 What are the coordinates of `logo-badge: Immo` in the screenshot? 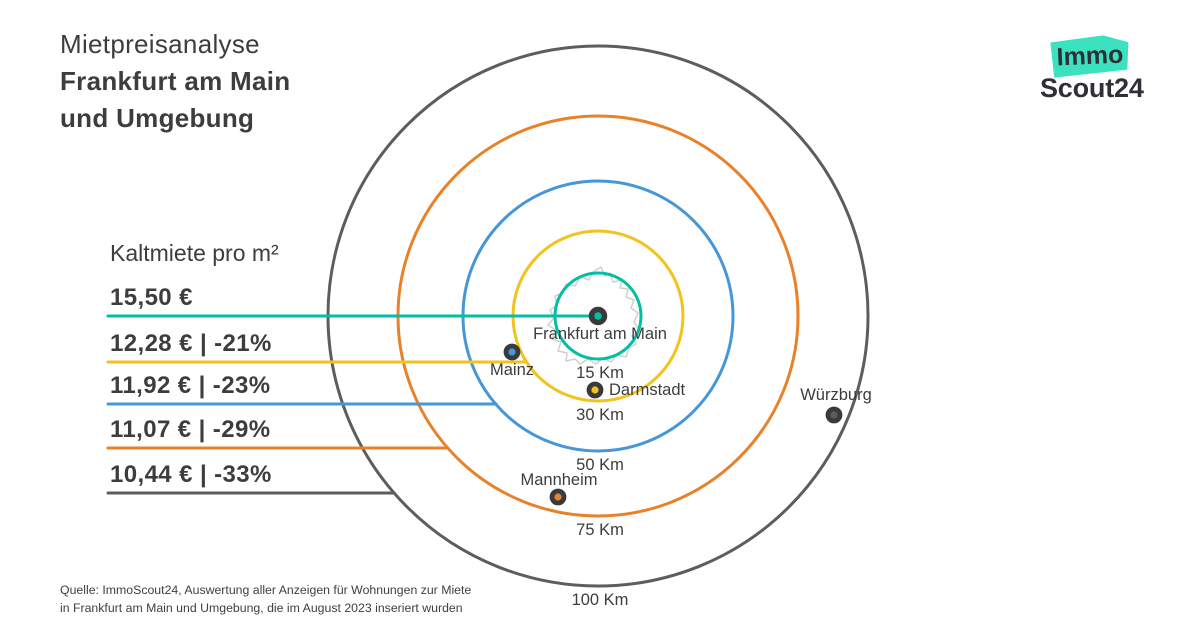 It's located at (1090, 55).